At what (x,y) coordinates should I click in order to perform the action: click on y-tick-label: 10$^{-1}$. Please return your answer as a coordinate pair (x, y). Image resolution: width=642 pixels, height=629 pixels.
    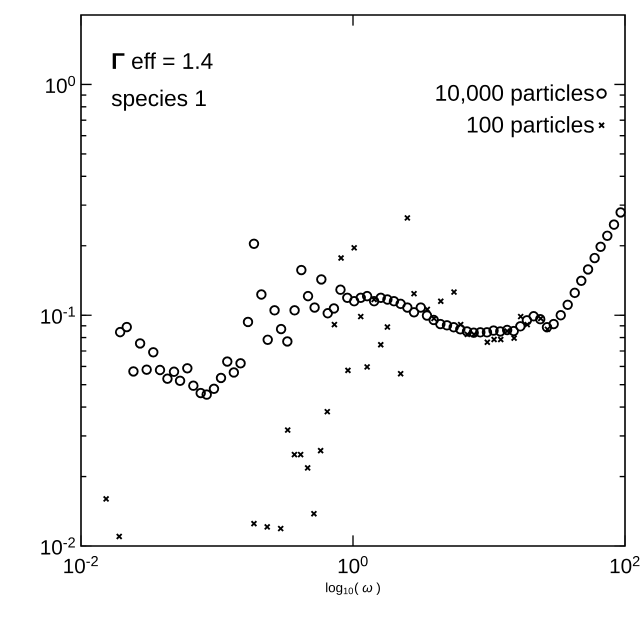
    Looking at the image, I should click on (58, 315).